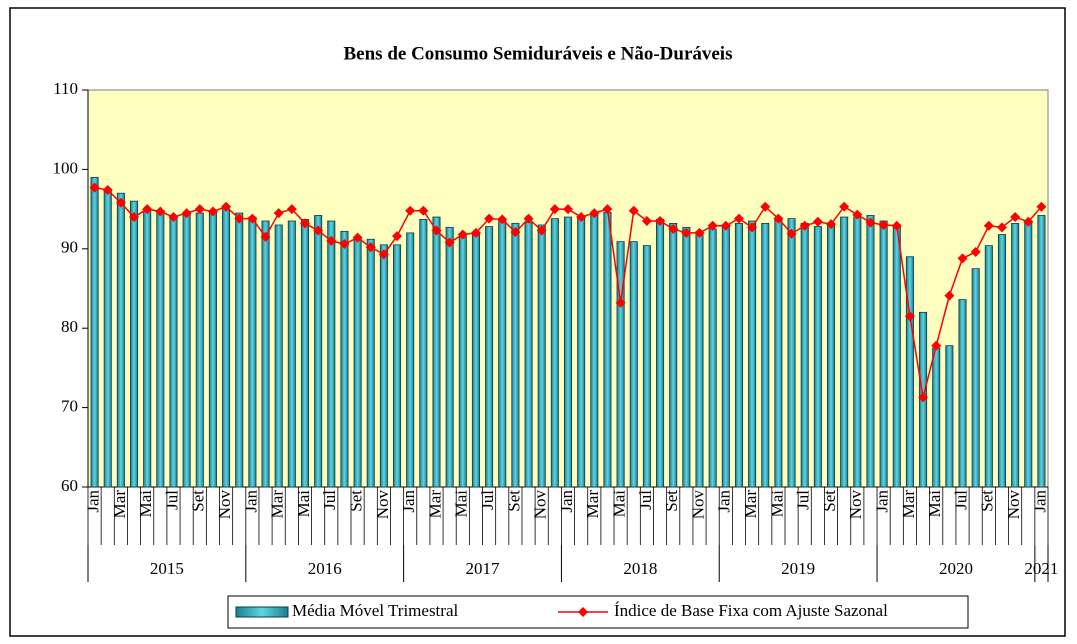 Image resolution: width=1077 pixels, height=644 pixels. Describe the element at coordinates (1041, 568) in the screenshot. I see `year-label: 2021` at that location.